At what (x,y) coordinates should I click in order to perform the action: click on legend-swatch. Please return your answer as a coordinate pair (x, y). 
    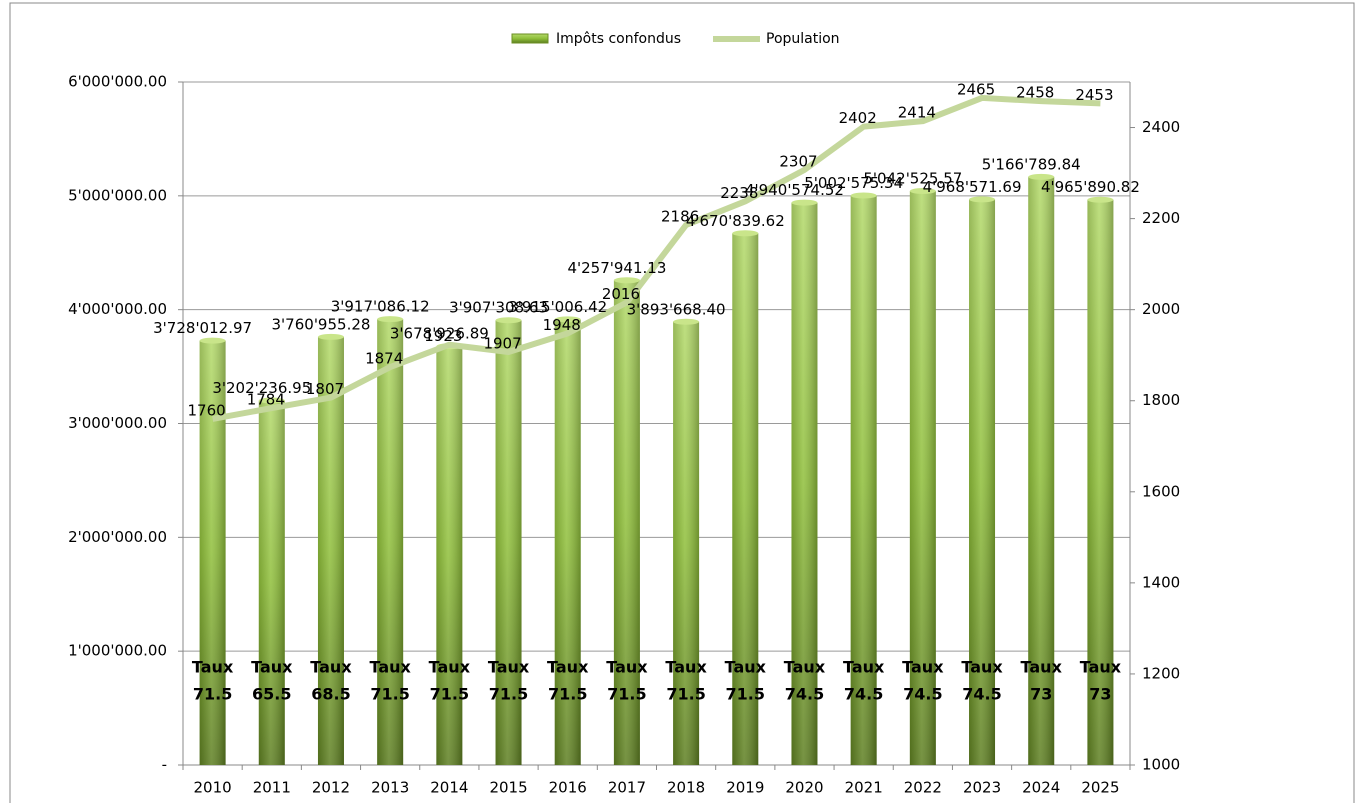
    Looking at the image, I should click on (530, 38).